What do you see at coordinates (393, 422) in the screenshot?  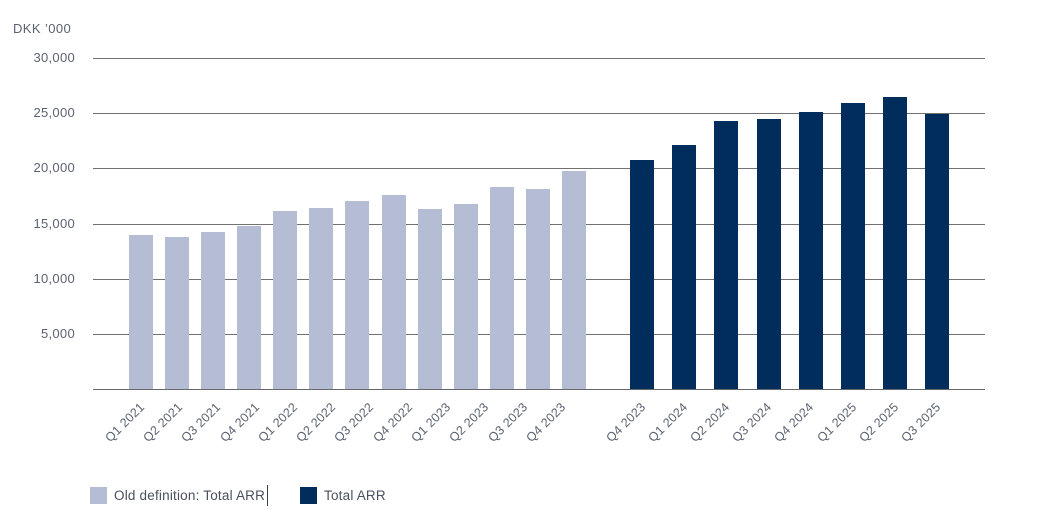 I see `x-axis-label-text: Q4 2022` at bounding box center [393, 422].